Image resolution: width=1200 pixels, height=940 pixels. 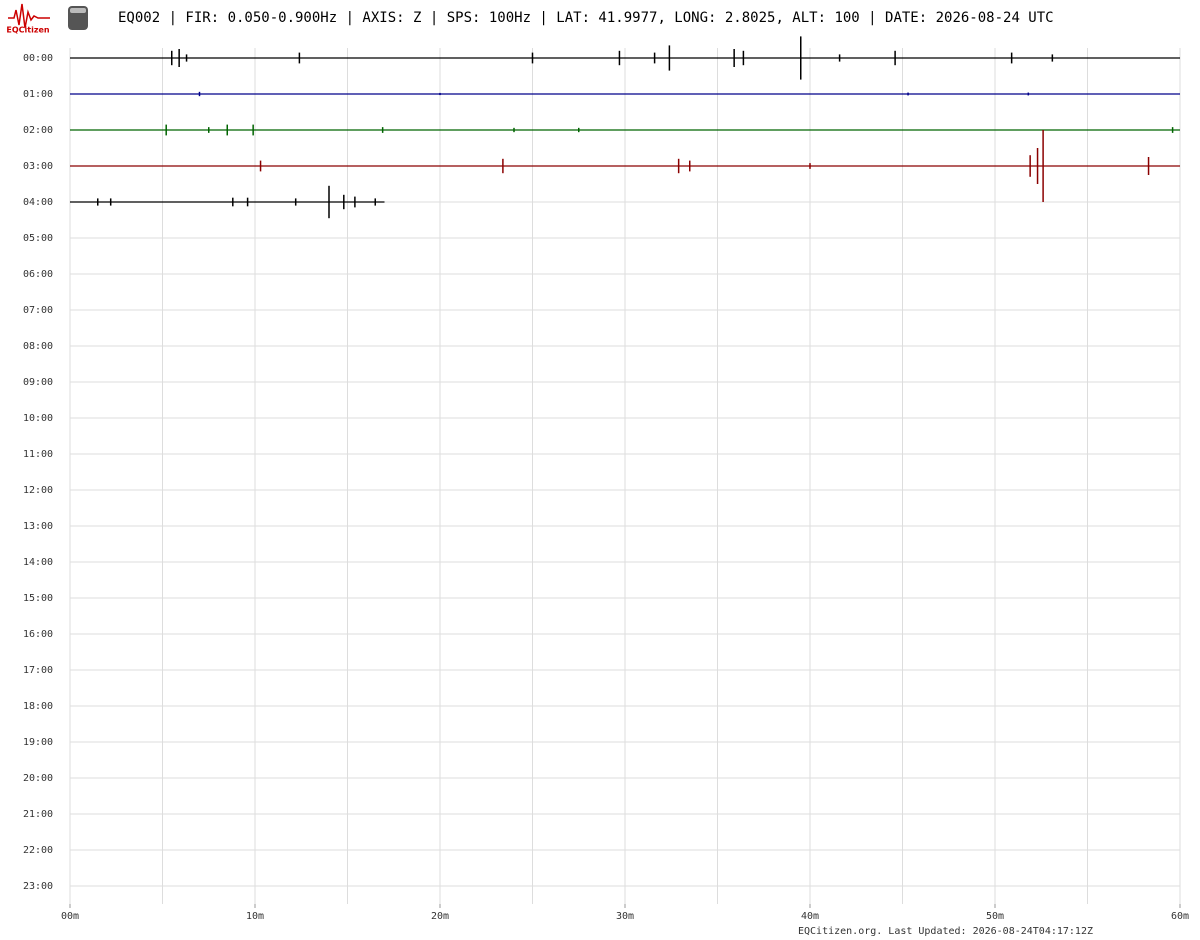 I want to click on row-label: 22:00, so click(x=38, y=850).